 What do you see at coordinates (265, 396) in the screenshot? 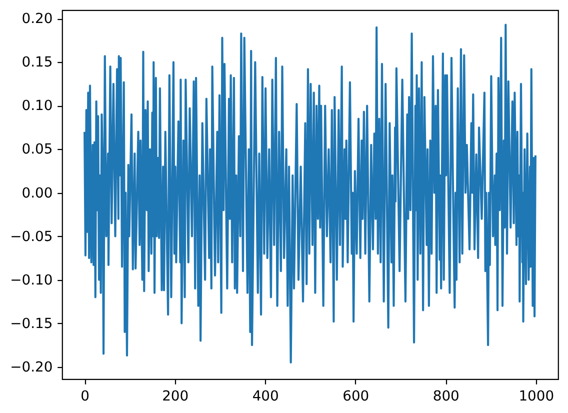
I see `x-tick-label: 400` at bounding box center [265, 396].